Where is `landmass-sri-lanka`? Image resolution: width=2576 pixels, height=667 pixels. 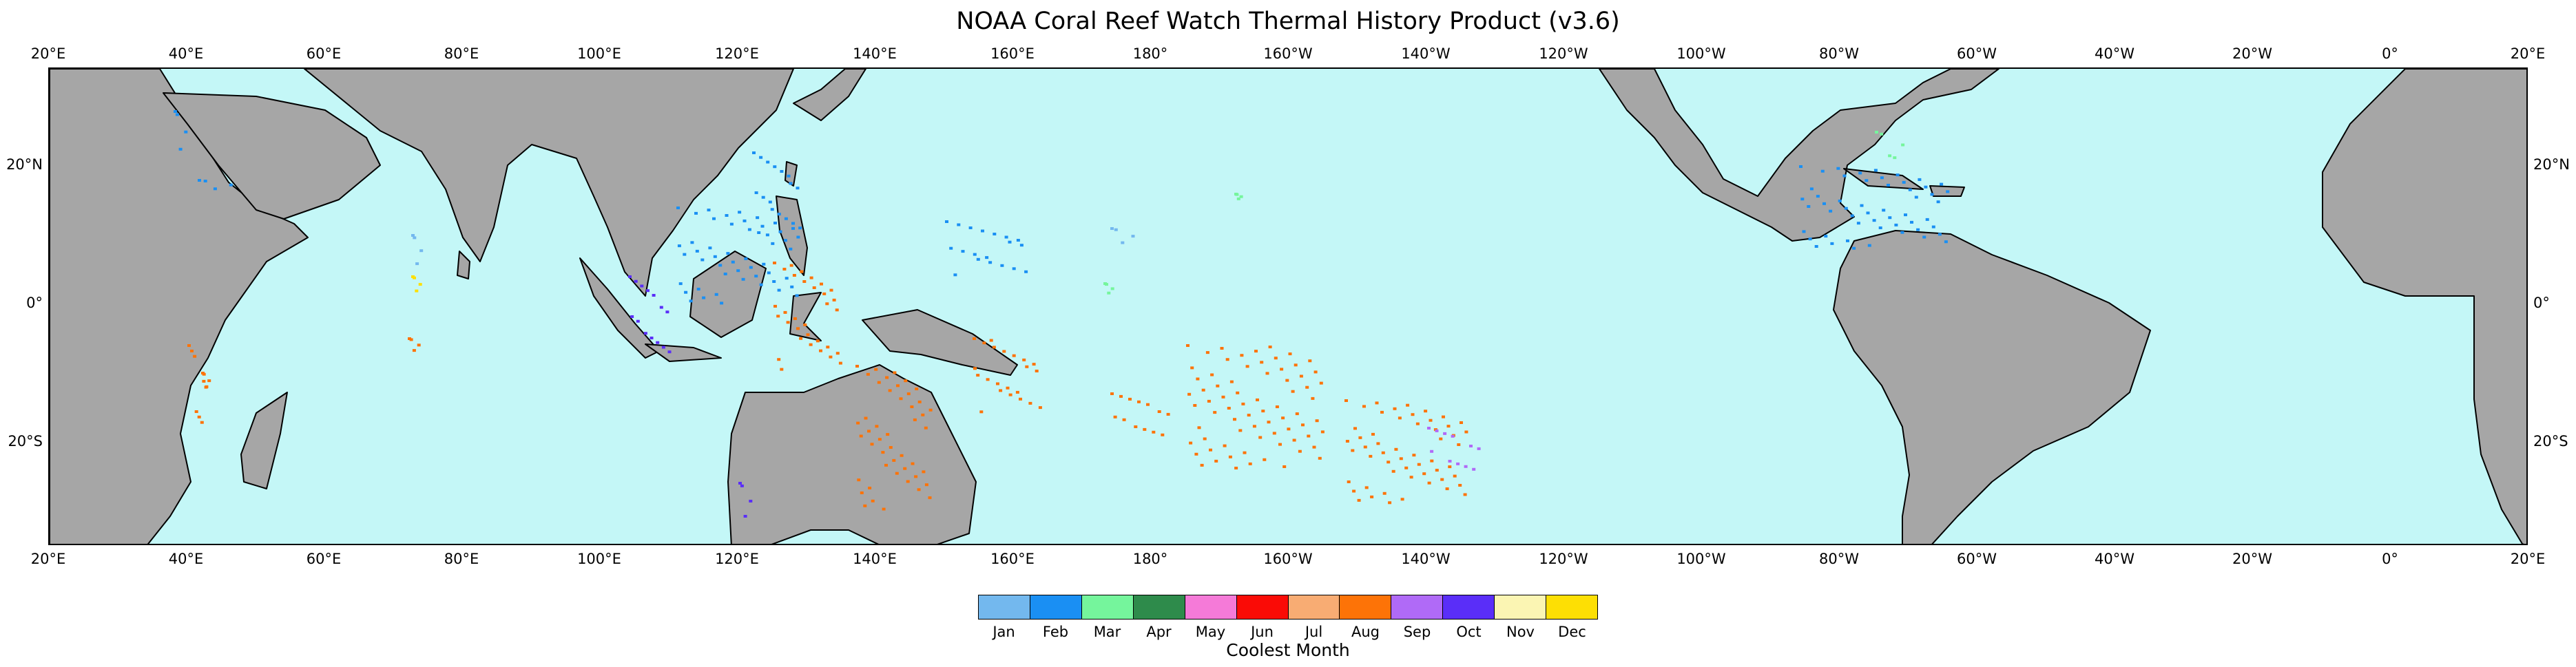
landmass-sri-lanka is located at coordinates (464, 265).